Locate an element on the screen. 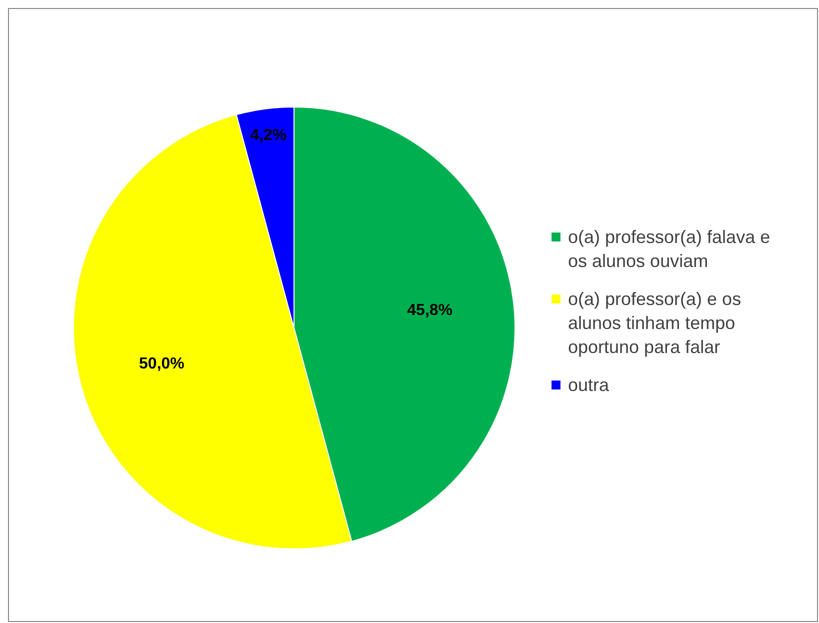  legend-label: o(a) professor(a) e os alunos tinham tempo oportuno para falar is located at coordinates (655, 323).